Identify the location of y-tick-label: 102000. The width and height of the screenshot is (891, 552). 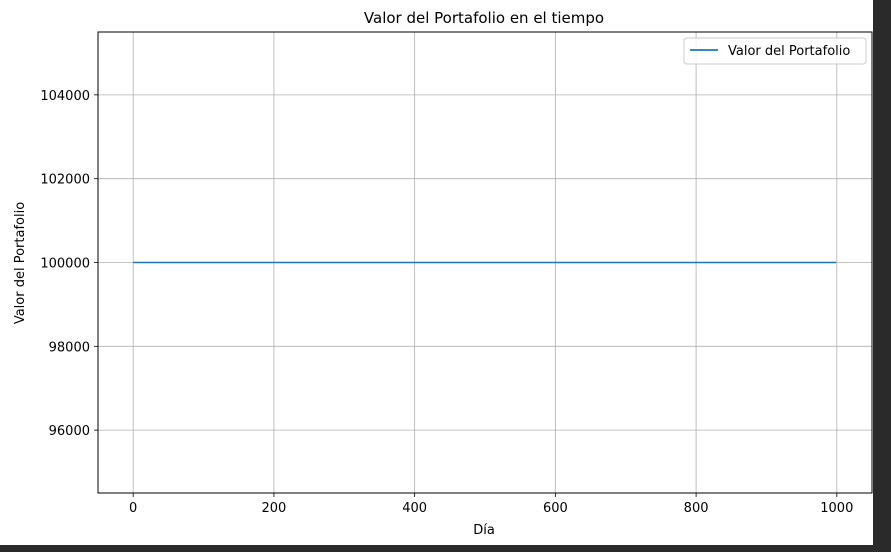
(65, 180).